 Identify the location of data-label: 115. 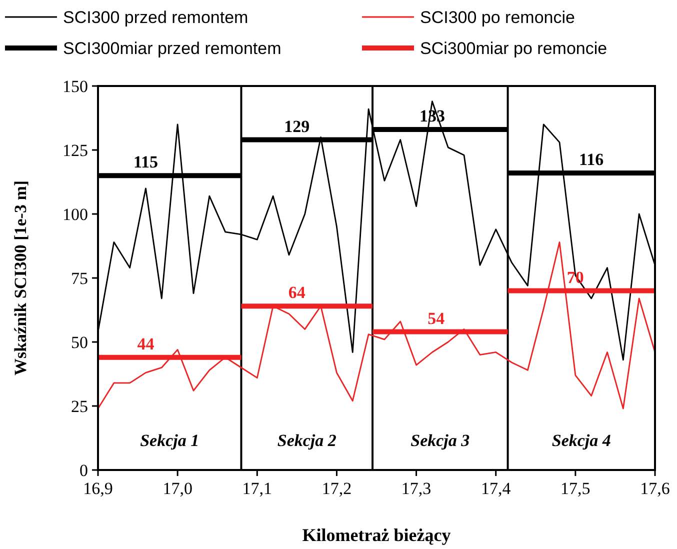
(145, 162).